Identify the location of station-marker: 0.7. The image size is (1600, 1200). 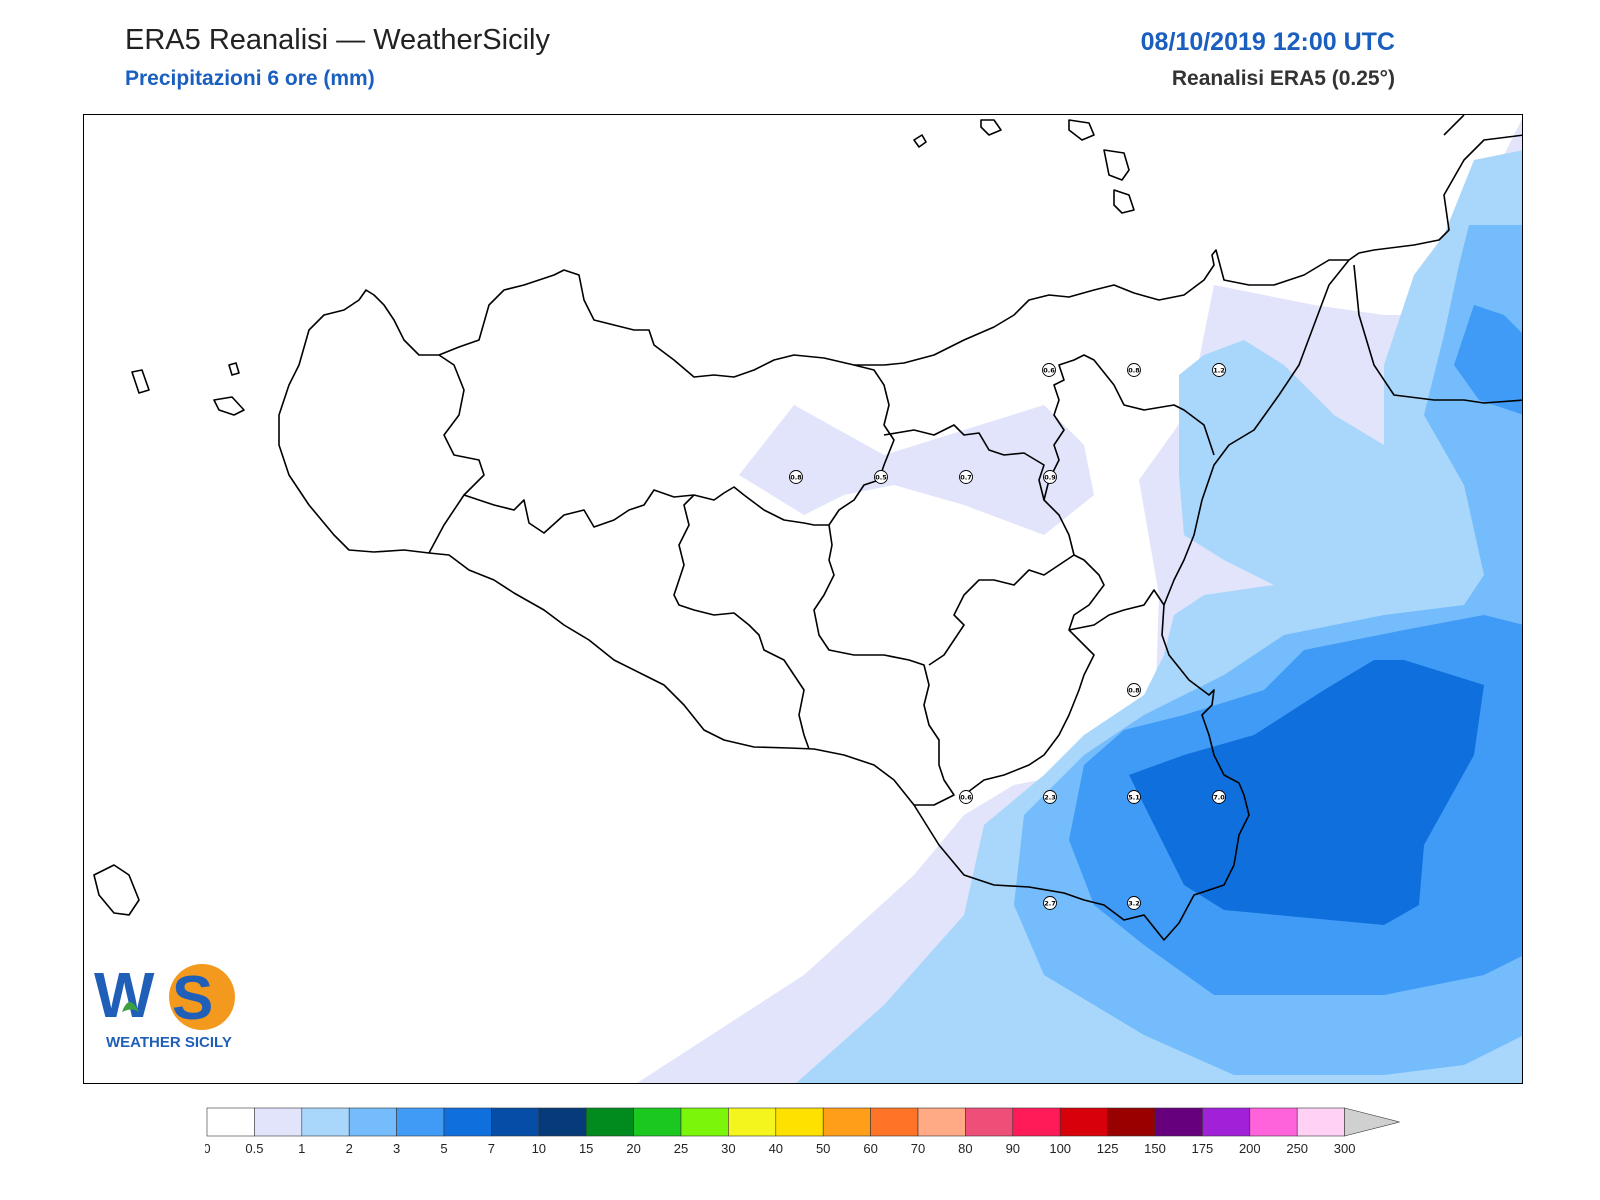
(966, 477).